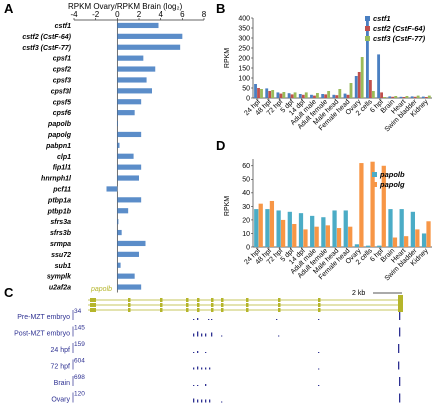 The height and width of the screenshot is (404, 440). What do you see at coordinates (46, 37) in the screenshot?
I see `panel-a-category-label: cstf2 (CstF-64)` at bounding box center [46, 37].